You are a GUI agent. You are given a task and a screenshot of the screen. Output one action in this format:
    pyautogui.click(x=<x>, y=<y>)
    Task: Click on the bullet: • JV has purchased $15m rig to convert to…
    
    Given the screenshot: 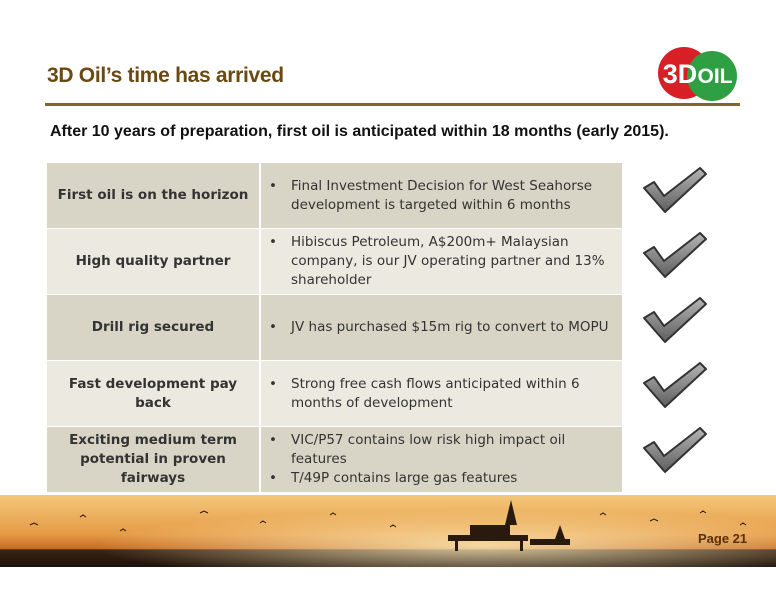 What is the action you would take?
    pyautogui.click(x=445, y=327)
    